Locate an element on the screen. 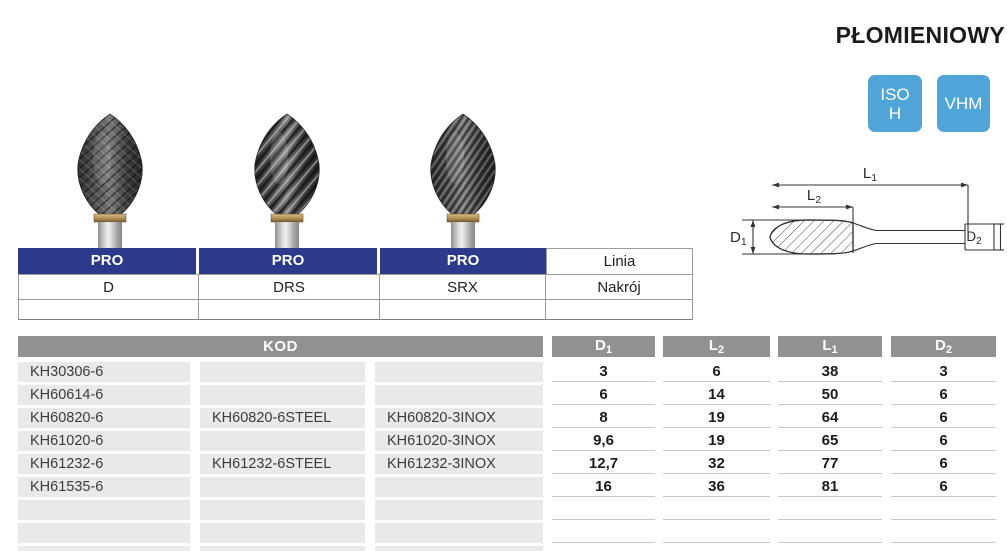  code-cell: KH61232-6 is located at coordinates (104, 464).